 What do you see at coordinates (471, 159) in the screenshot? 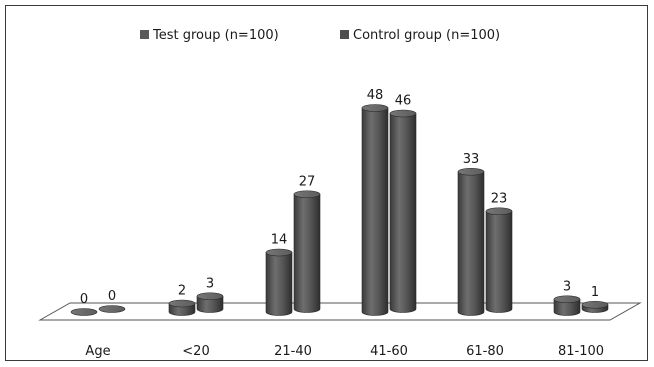
I see `value-label-test-4: 33` at bounding box center [471, 159].